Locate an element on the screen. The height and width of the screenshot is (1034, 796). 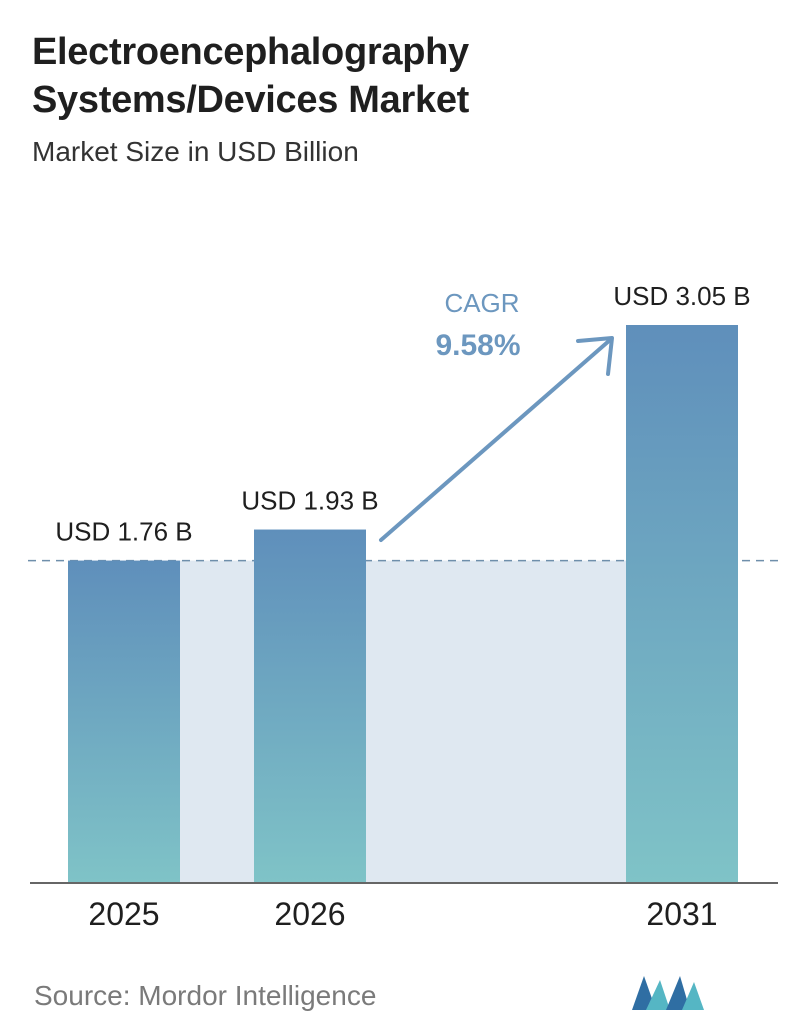
bar-2025 is located at coordinates (124, 721).